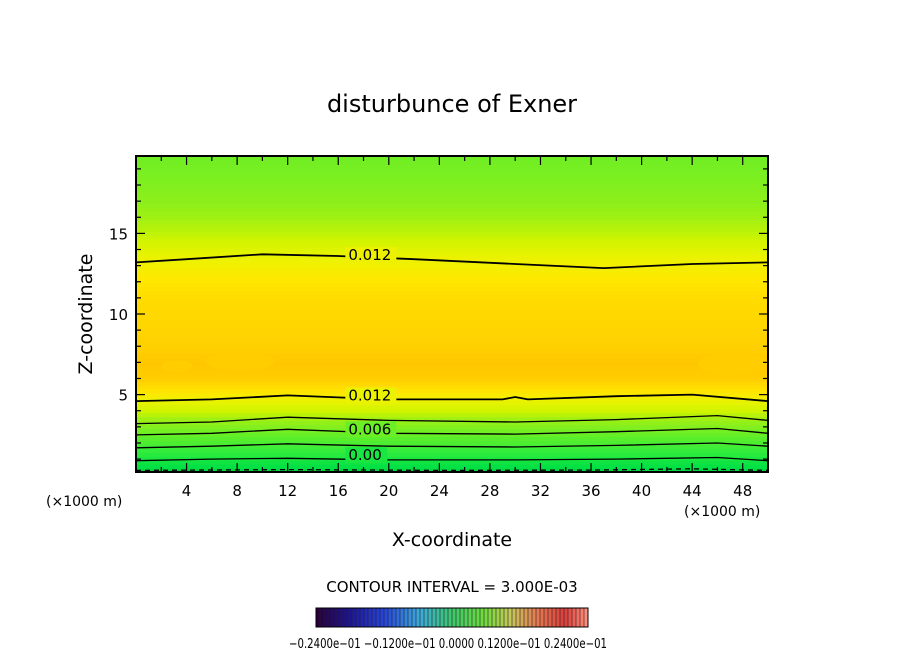 This screenshot has height=654, width=904. I want to click on contour-labels: 0.012 0.012 0.006 0.00, so click(371, 355).